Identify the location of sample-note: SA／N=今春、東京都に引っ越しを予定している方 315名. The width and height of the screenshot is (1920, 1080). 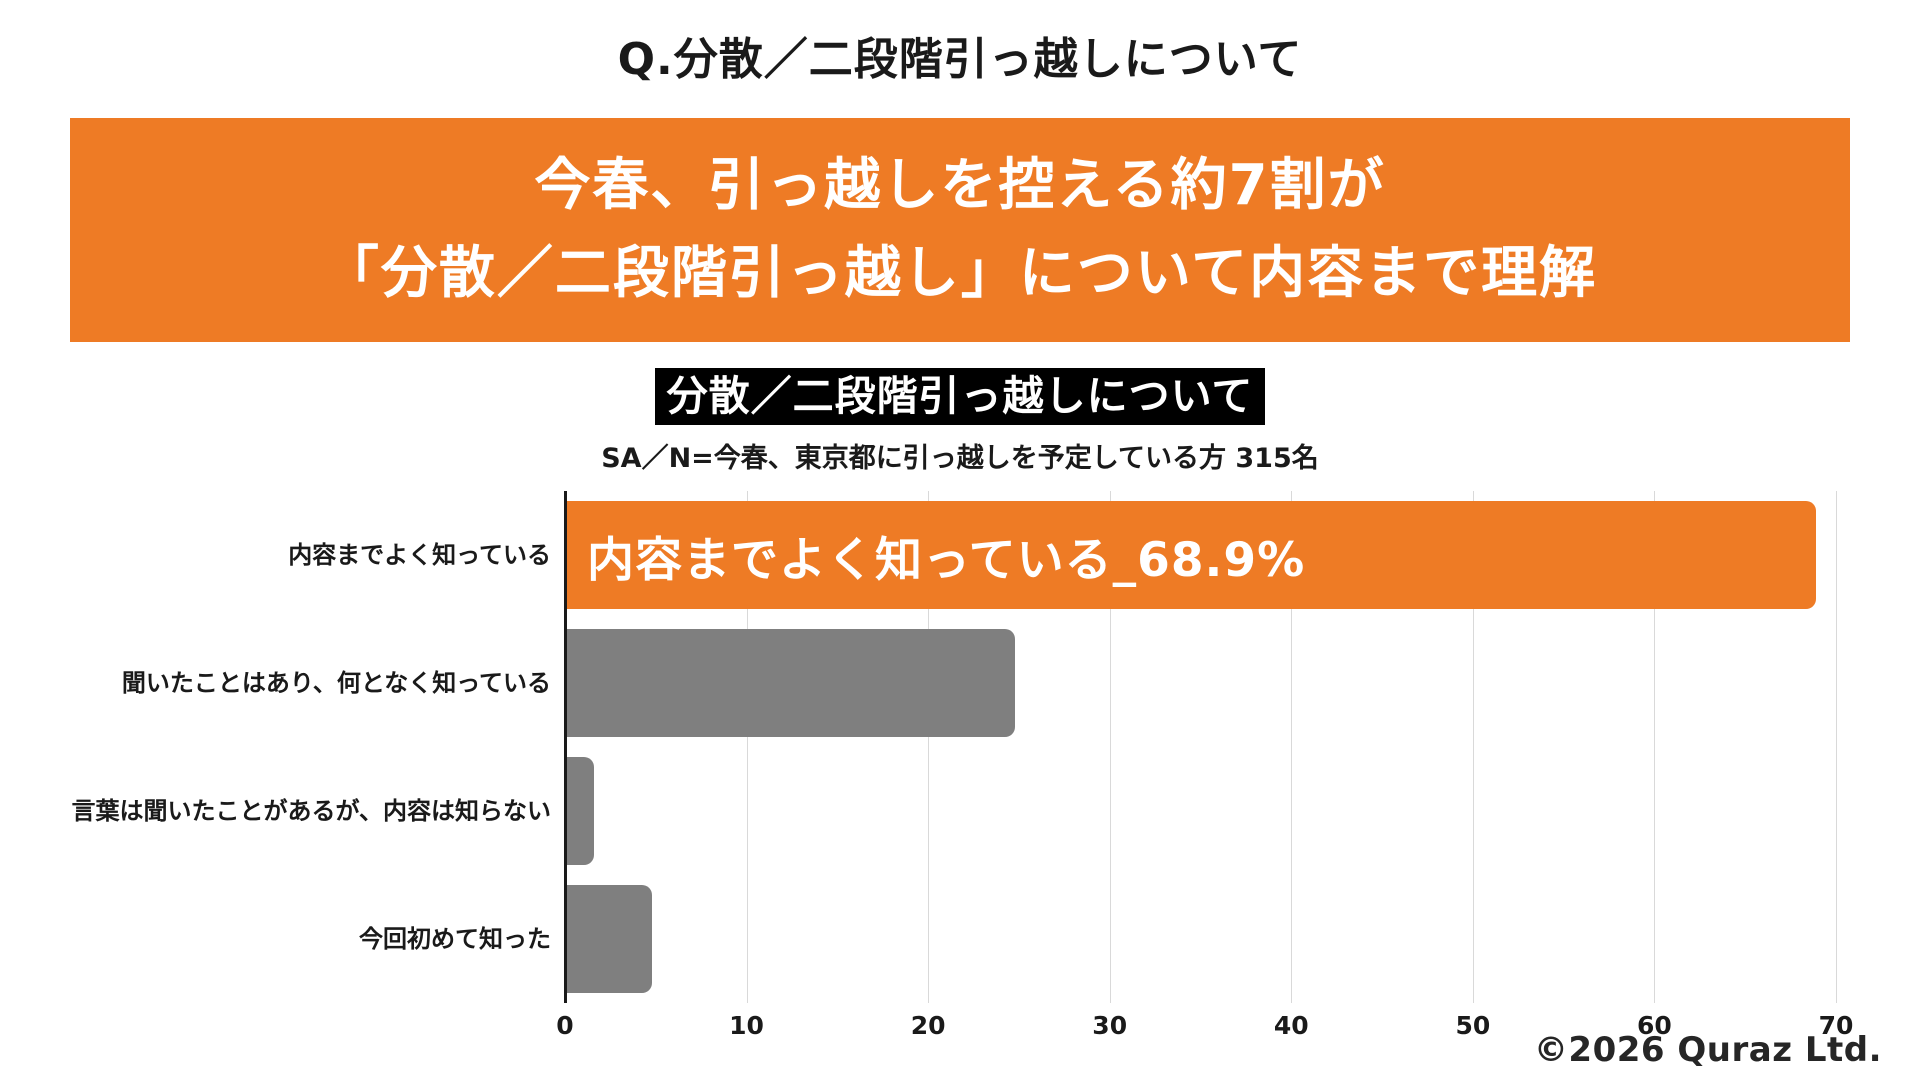
(960, 458).